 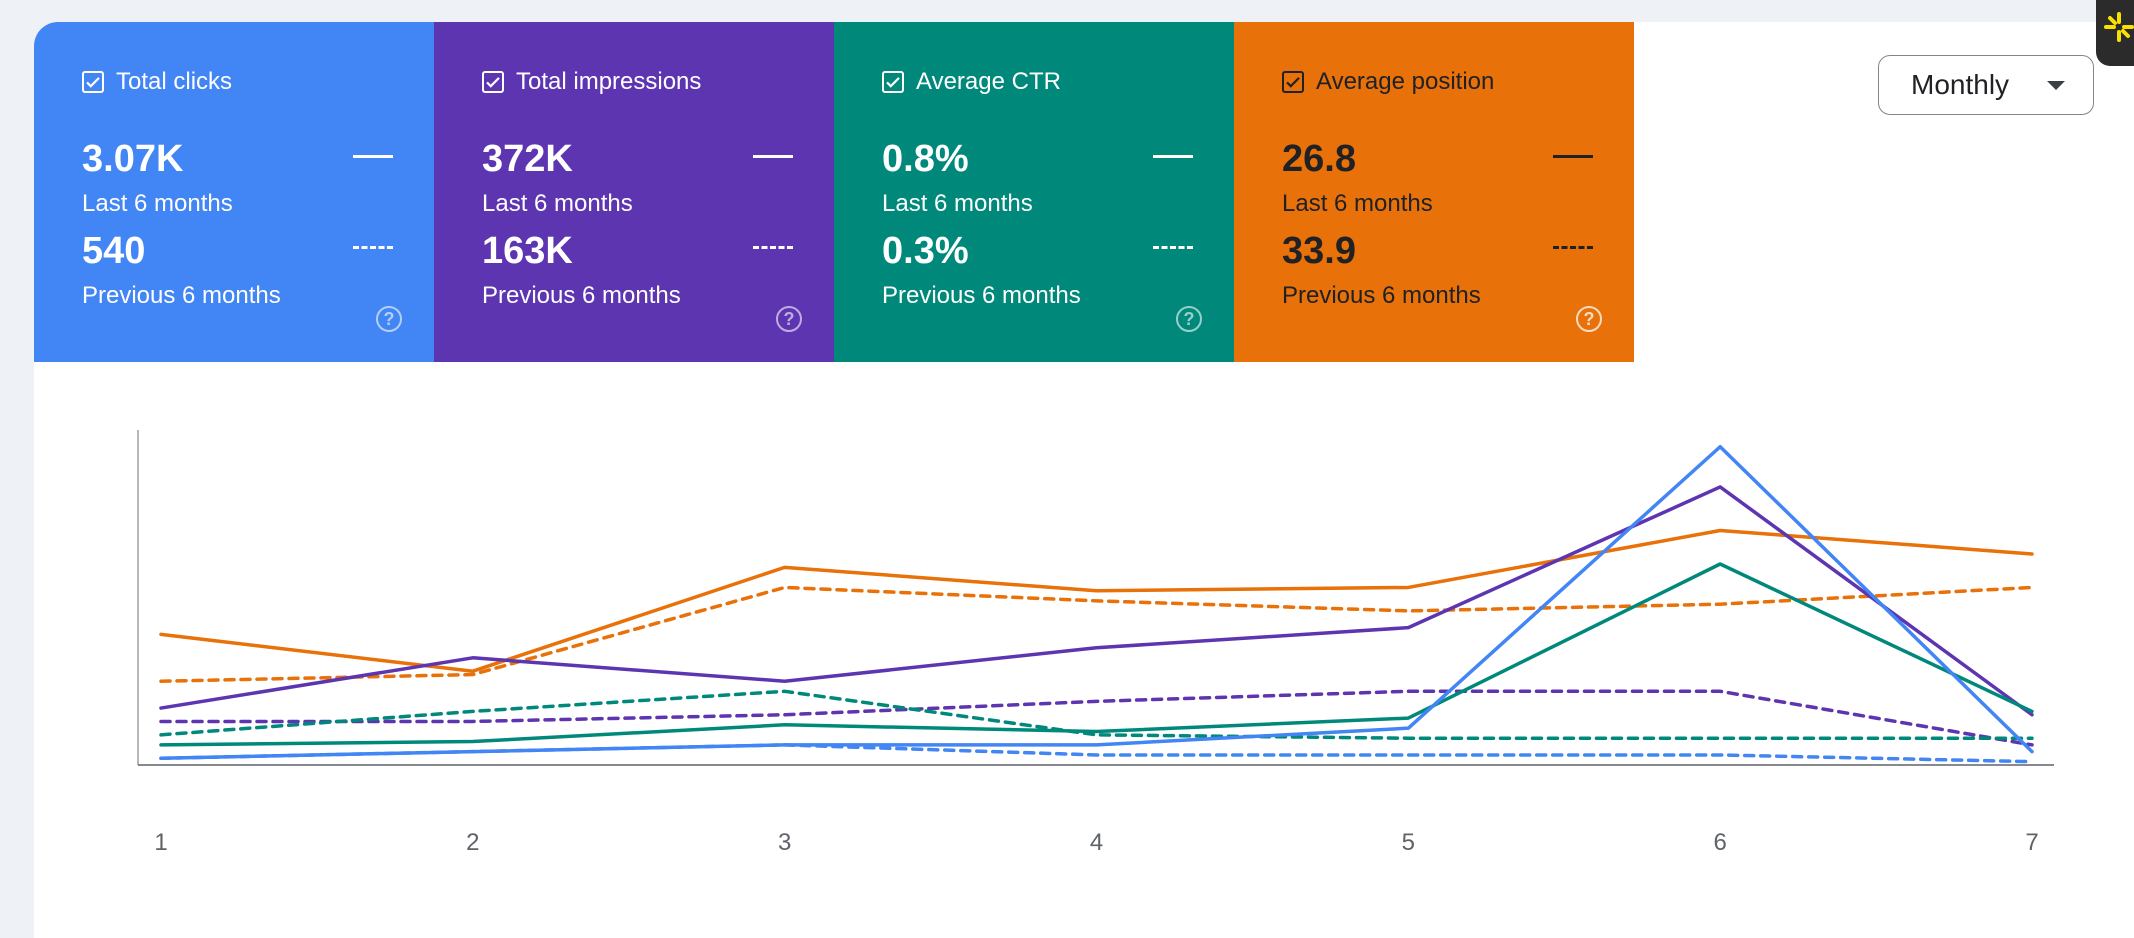 I want to click on sparkle-icon, so click(x=2119, y=27).